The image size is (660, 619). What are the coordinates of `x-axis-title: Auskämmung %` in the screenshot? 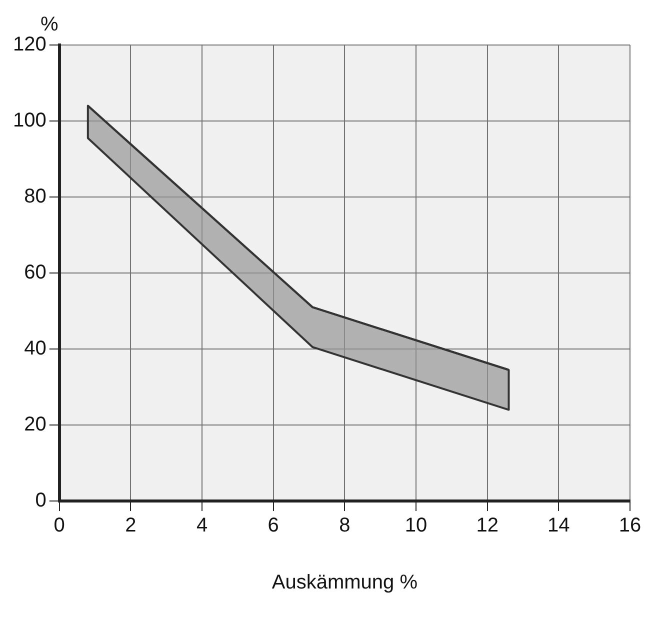 It's located at (345, 583).